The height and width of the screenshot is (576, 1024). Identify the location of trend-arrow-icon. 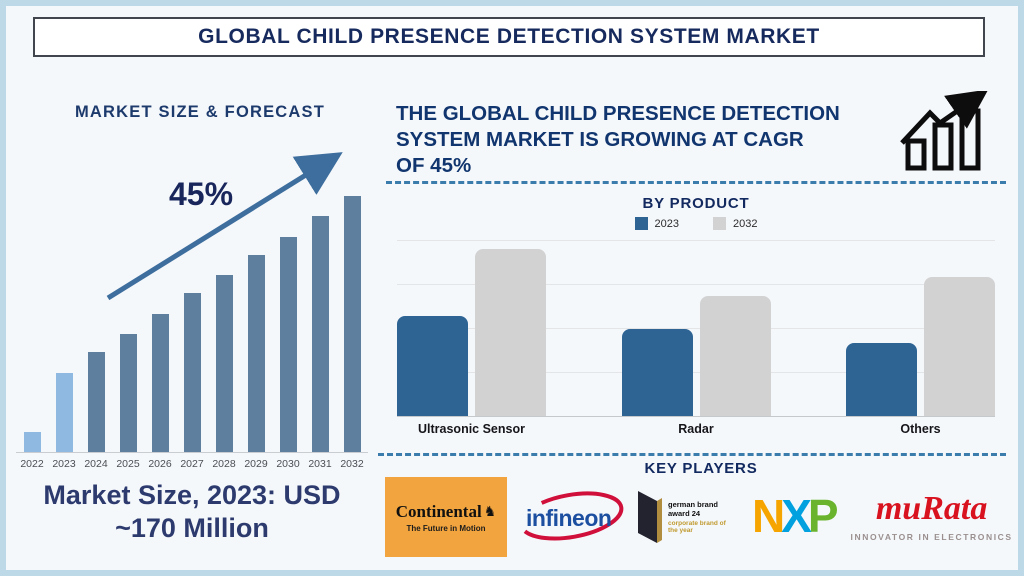
(224, 226).